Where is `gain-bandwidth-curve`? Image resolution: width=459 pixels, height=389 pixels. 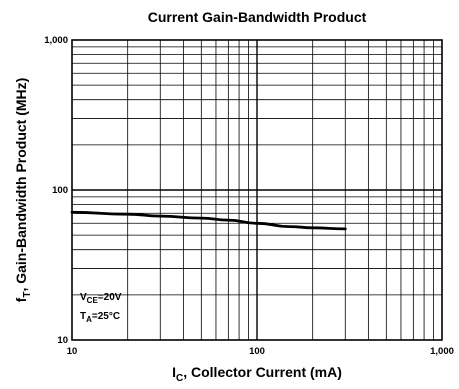
gain-bandwidth-curve is located at coordinates (208, 220).